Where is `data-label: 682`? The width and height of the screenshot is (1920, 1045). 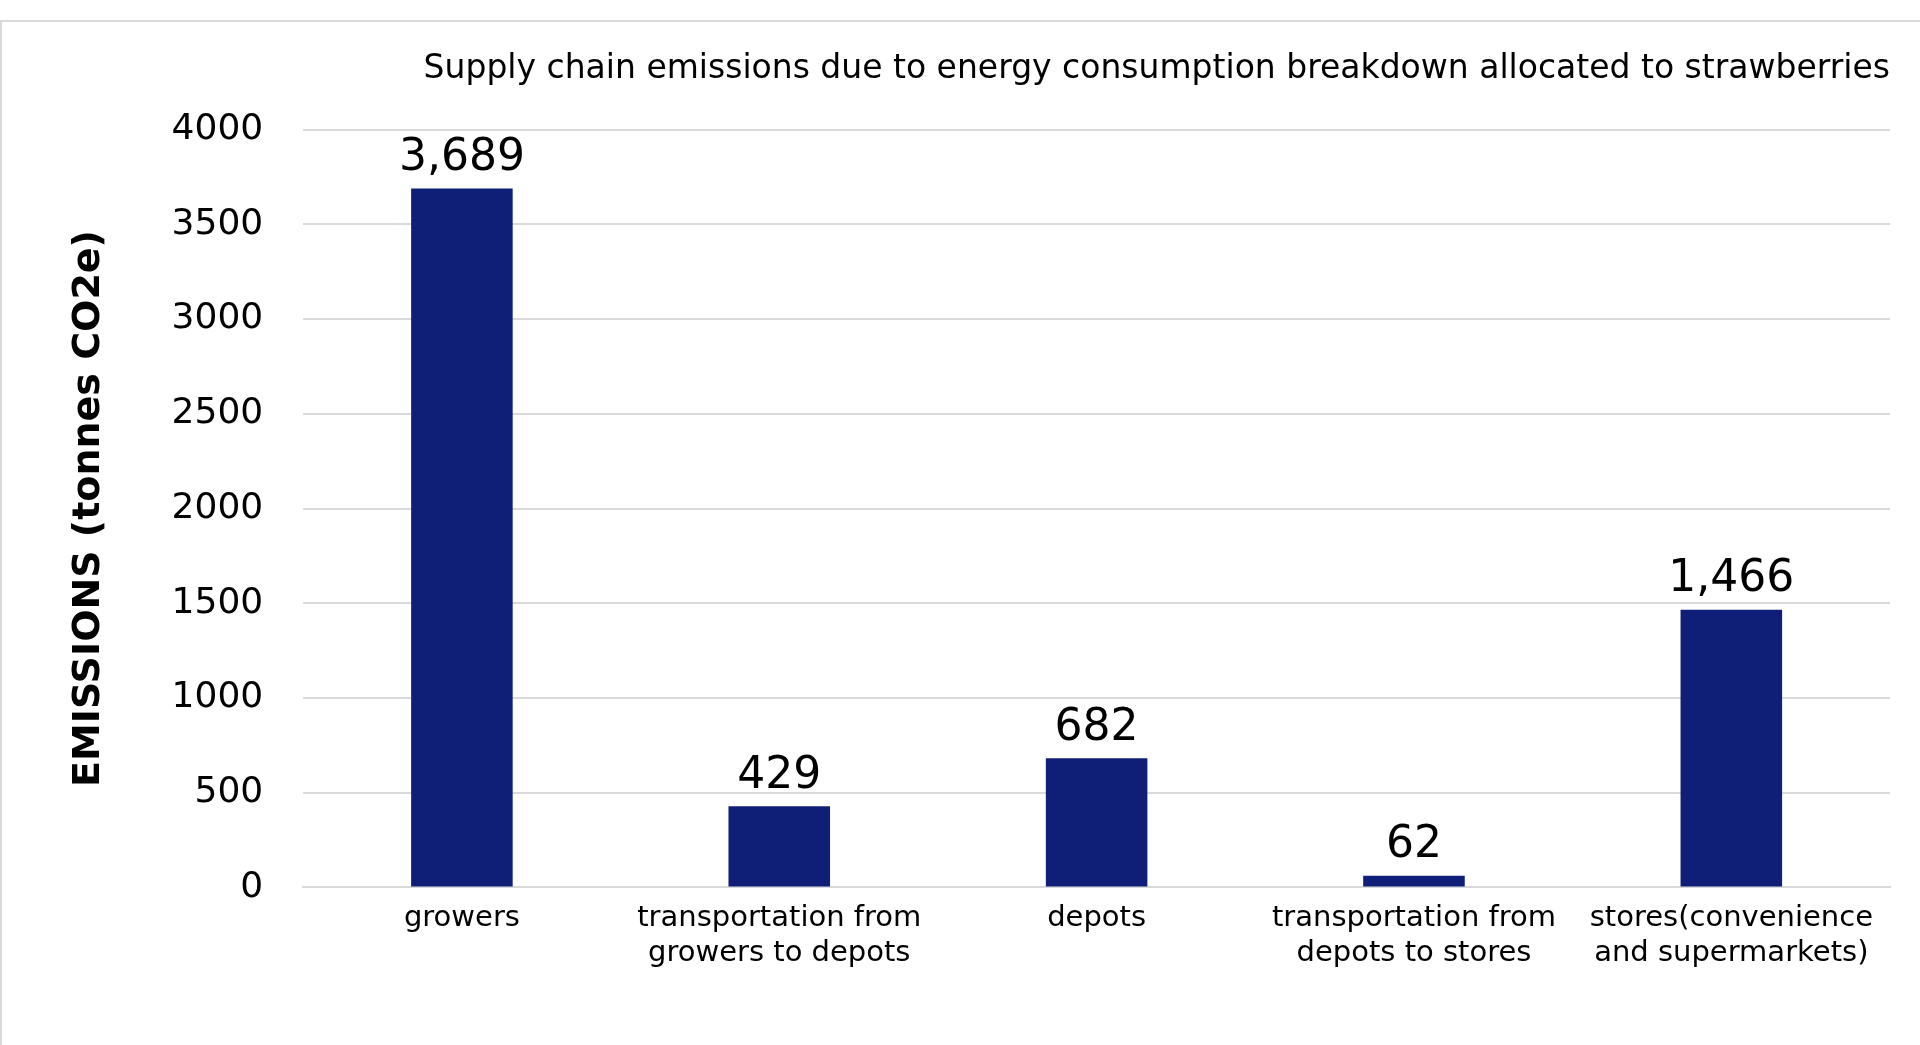 data-label: 682 is located at coordinates (1096, 724).